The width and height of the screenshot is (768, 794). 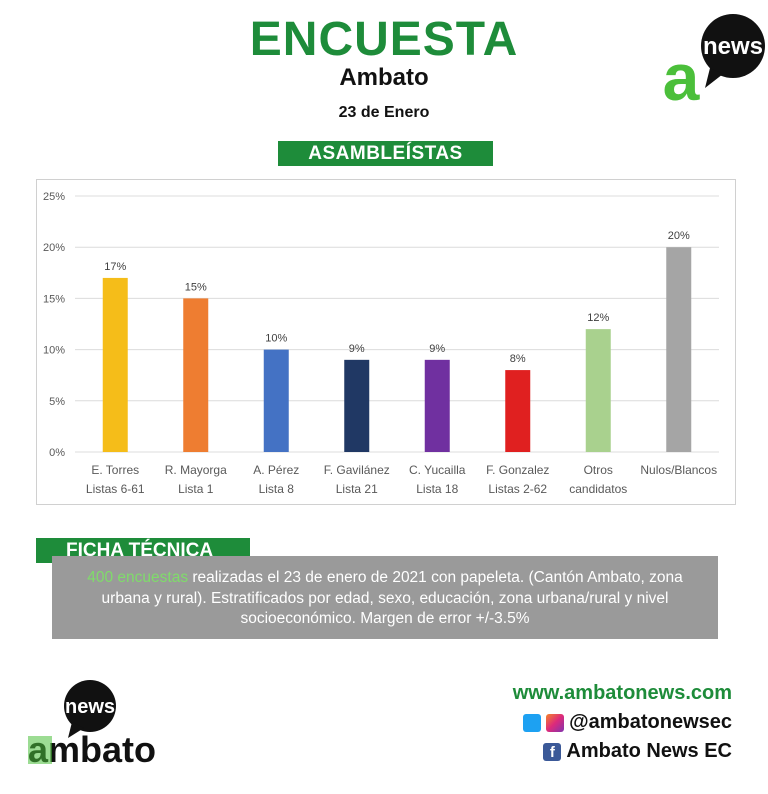 I want to click on x-tick-label: R. Mayorga, so click(x=196, y=470).